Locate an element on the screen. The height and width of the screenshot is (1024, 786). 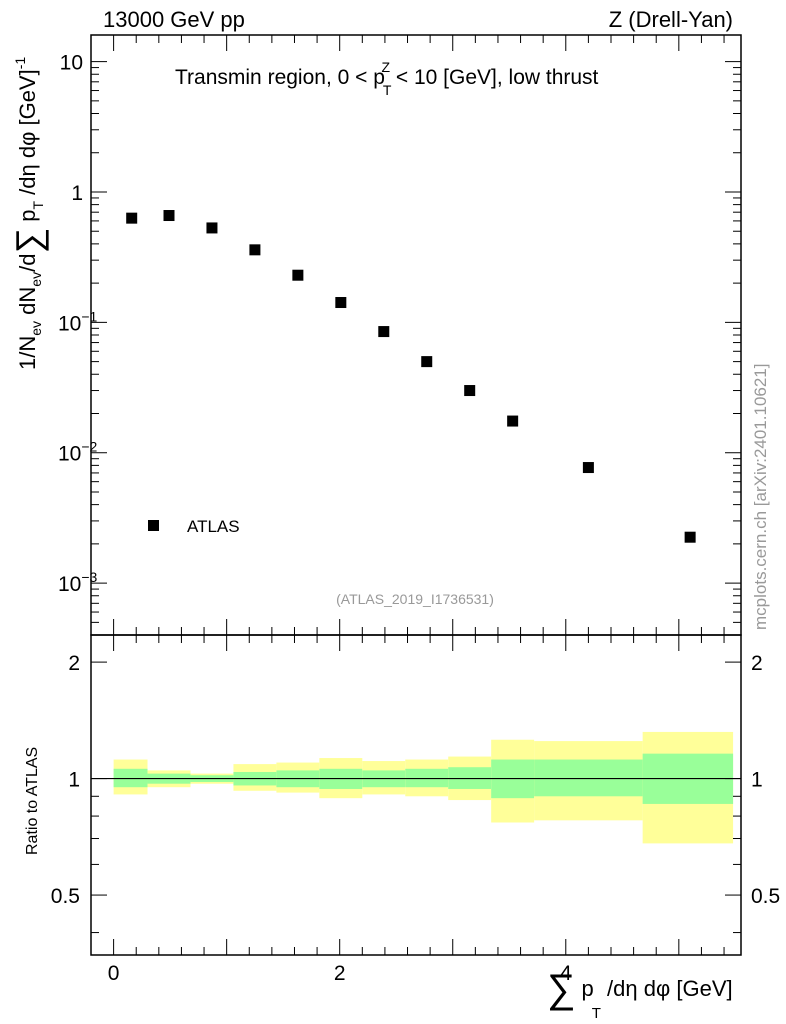
ylabel-sum: ∑ is located at coordinates (28, 241).